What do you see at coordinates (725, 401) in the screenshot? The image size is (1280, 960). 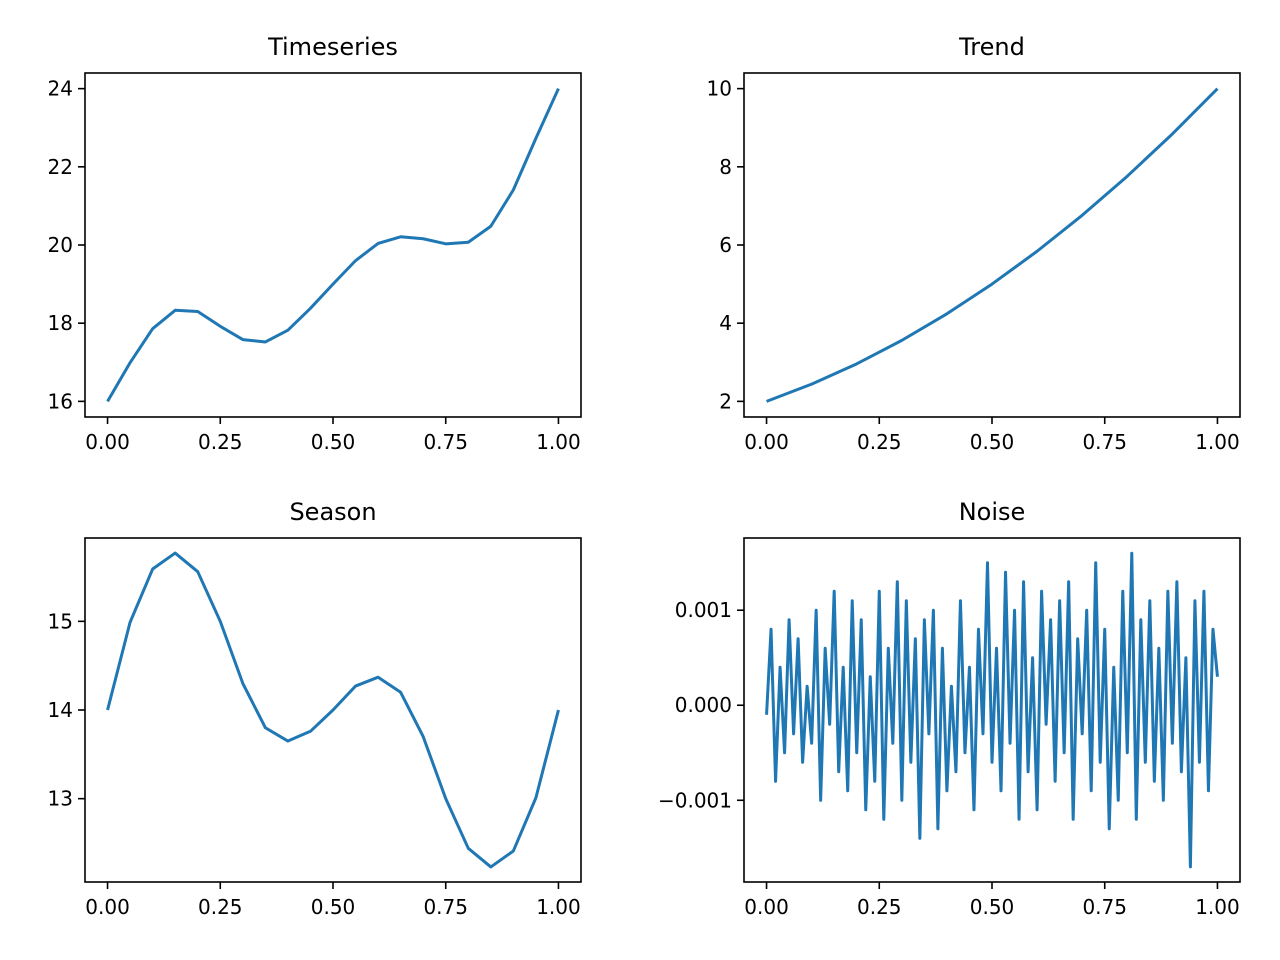 I see `y-tick-label-trend-0: 2` at bounding box center [725, 401].